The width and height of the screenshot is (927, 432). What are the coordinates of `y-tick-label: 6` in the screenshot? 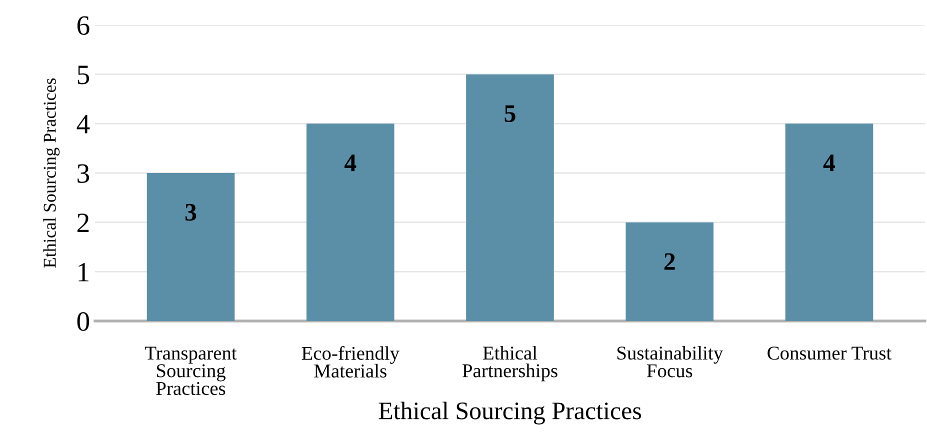 It's located at (83, 25).